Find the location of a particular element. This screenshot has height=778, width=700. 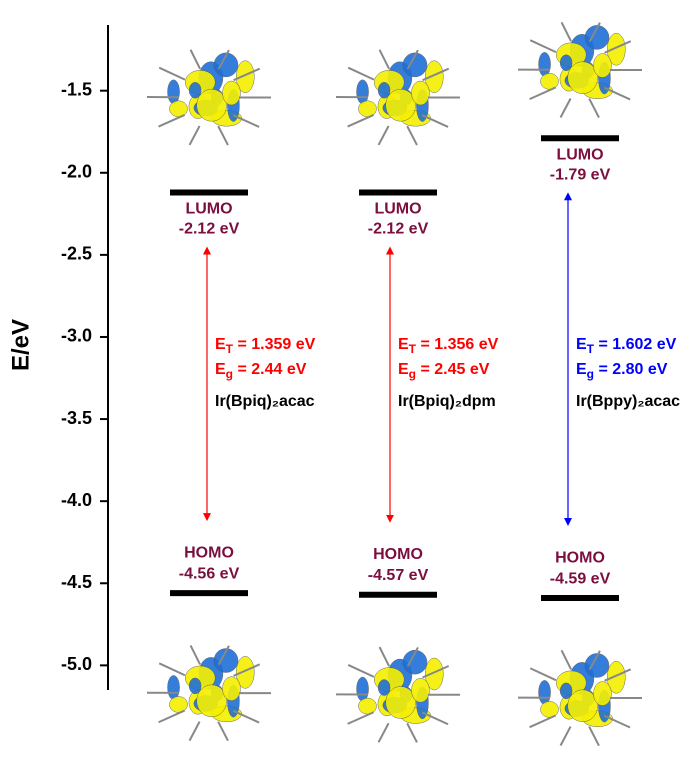

y-tick-label: -4.0 is located at coordinates (76, 500).